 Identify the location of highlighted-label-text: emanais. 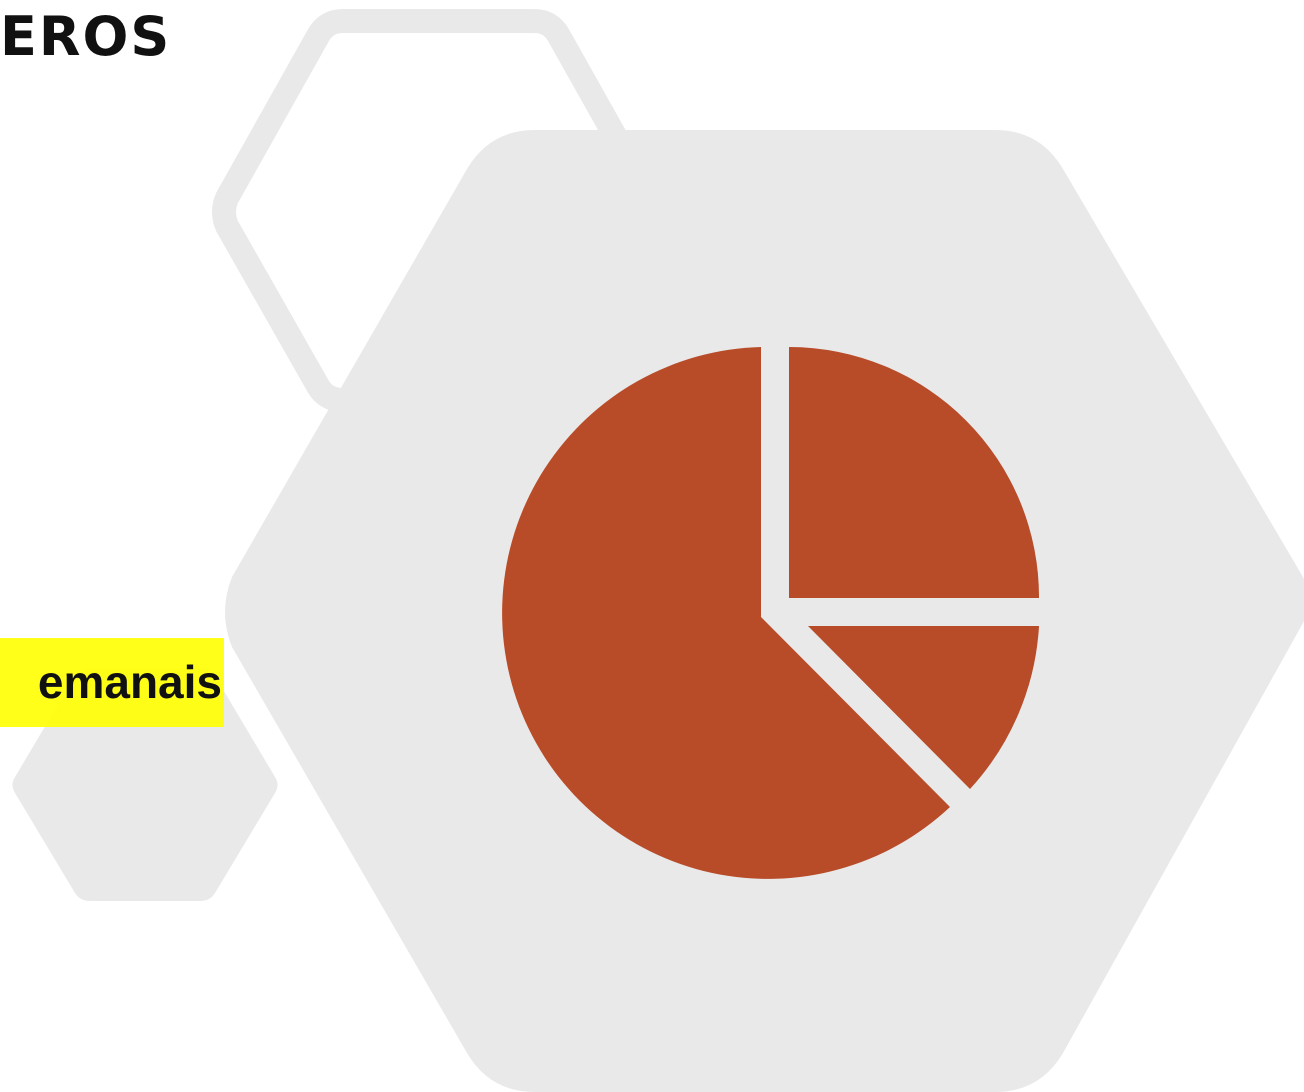
(129, 682).